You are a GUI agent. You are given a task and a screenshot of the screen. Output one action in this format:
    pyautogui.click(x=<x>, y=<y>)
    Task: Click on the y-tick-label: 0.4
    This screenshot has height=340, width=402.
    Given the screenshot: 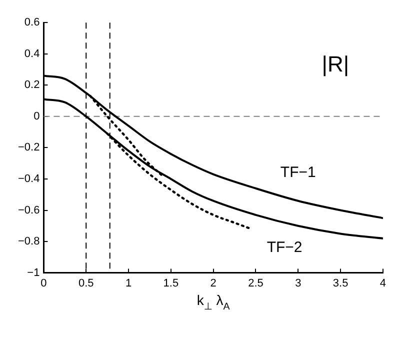 What is the action you would take?
    pyautogui.click(x=32, y=54)
    